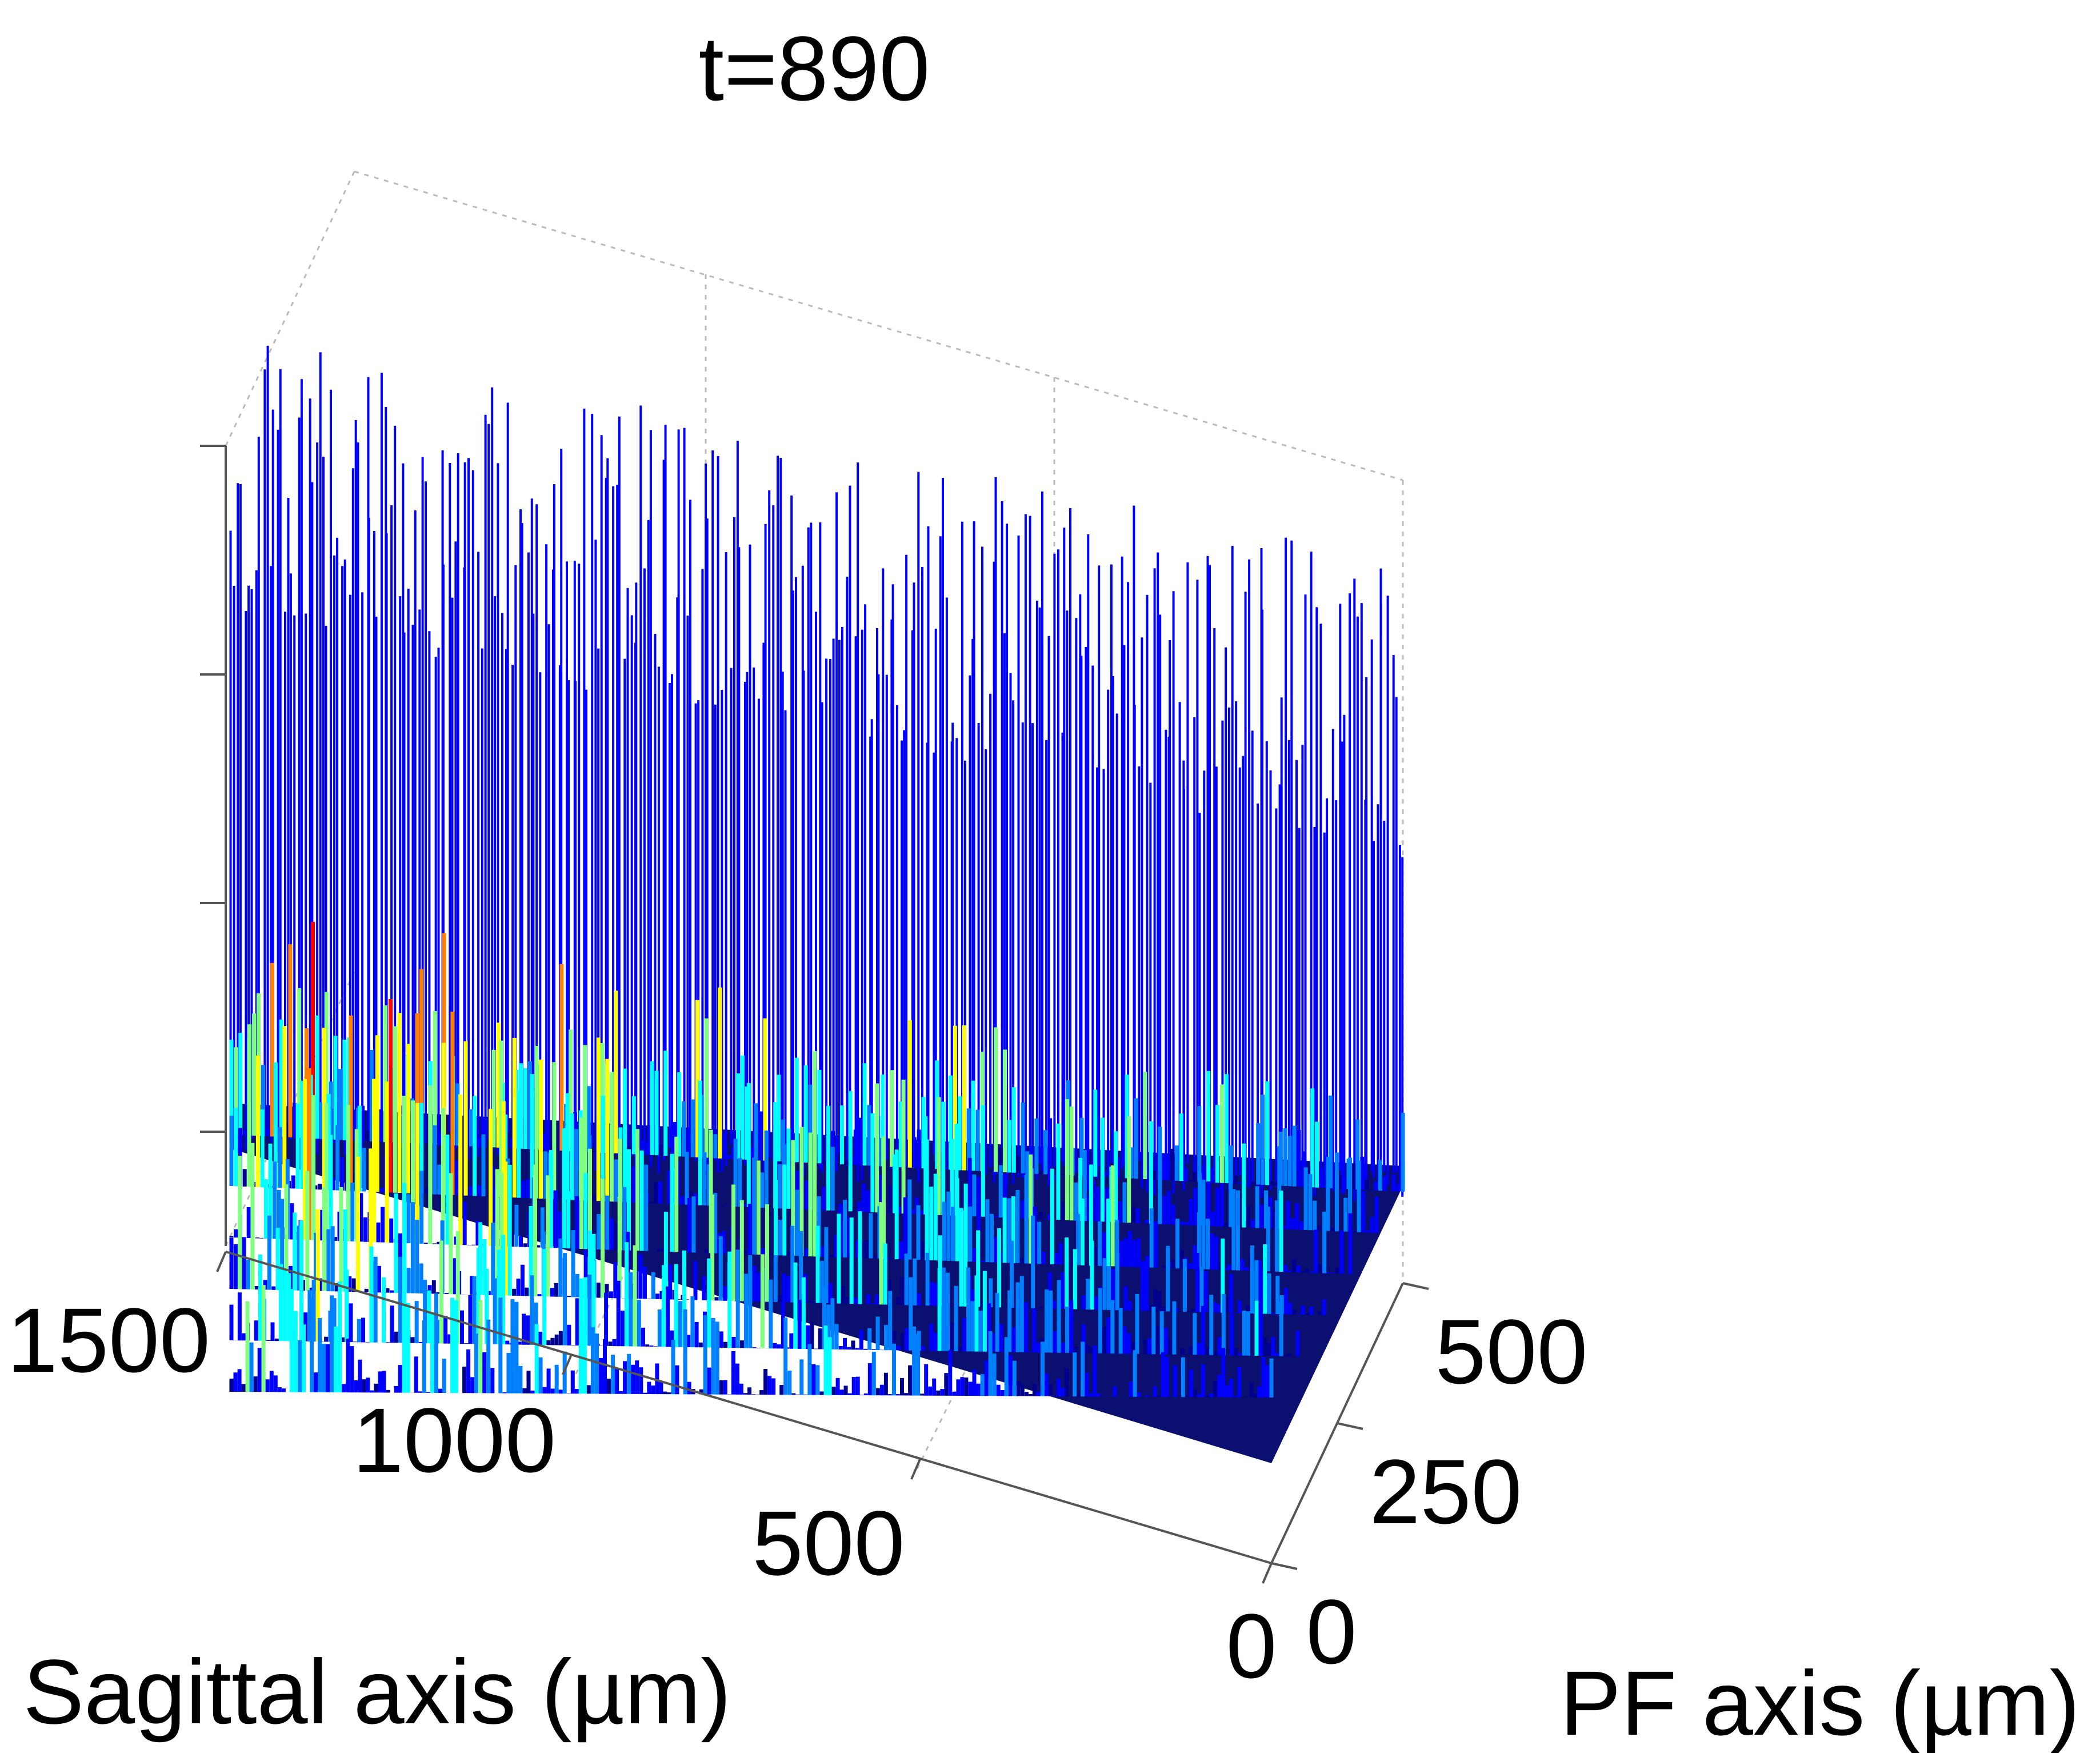 The height and width of the screenshot is (1753, 2100). I want to click on y-tick-label: 250, so click(1446, 1491).